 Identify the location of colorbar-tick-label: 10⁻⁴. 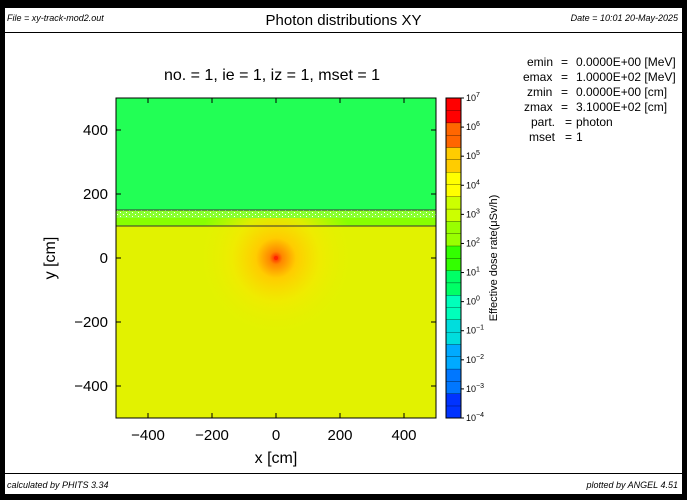
(475, 417).